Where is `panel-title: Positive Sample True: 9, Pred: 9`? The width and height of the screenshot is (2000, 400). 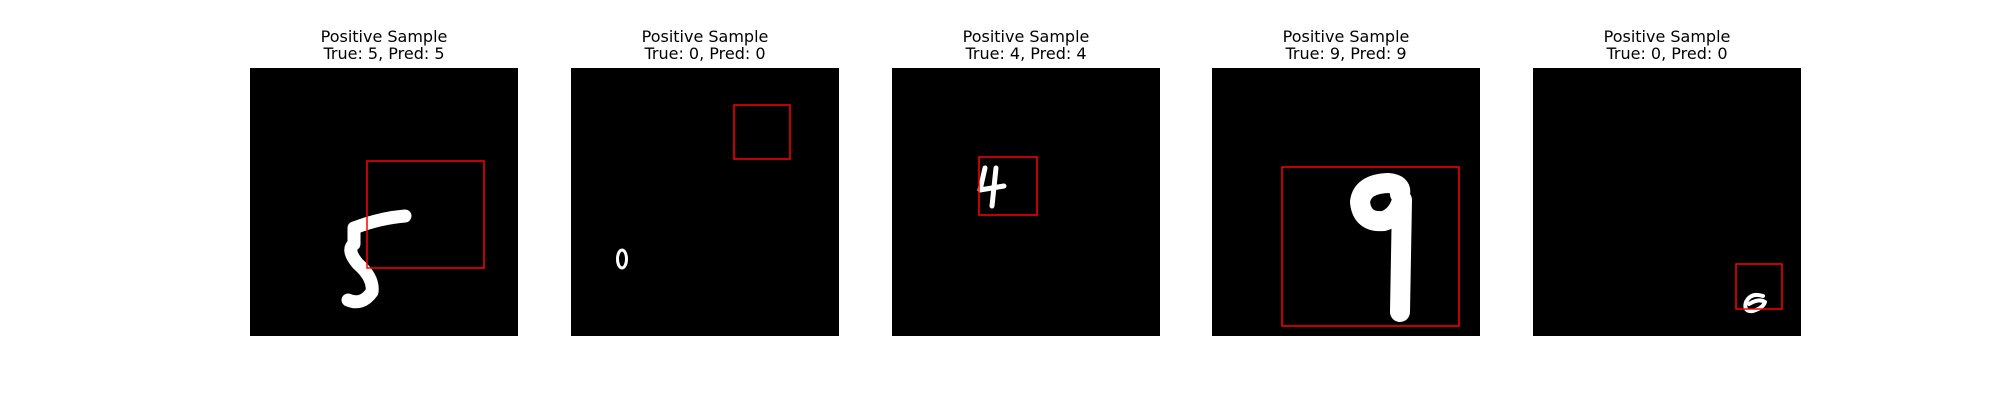
panel-title: Positive Sample True: 9, Pred: 9 is located at coordinates (1346, 45).